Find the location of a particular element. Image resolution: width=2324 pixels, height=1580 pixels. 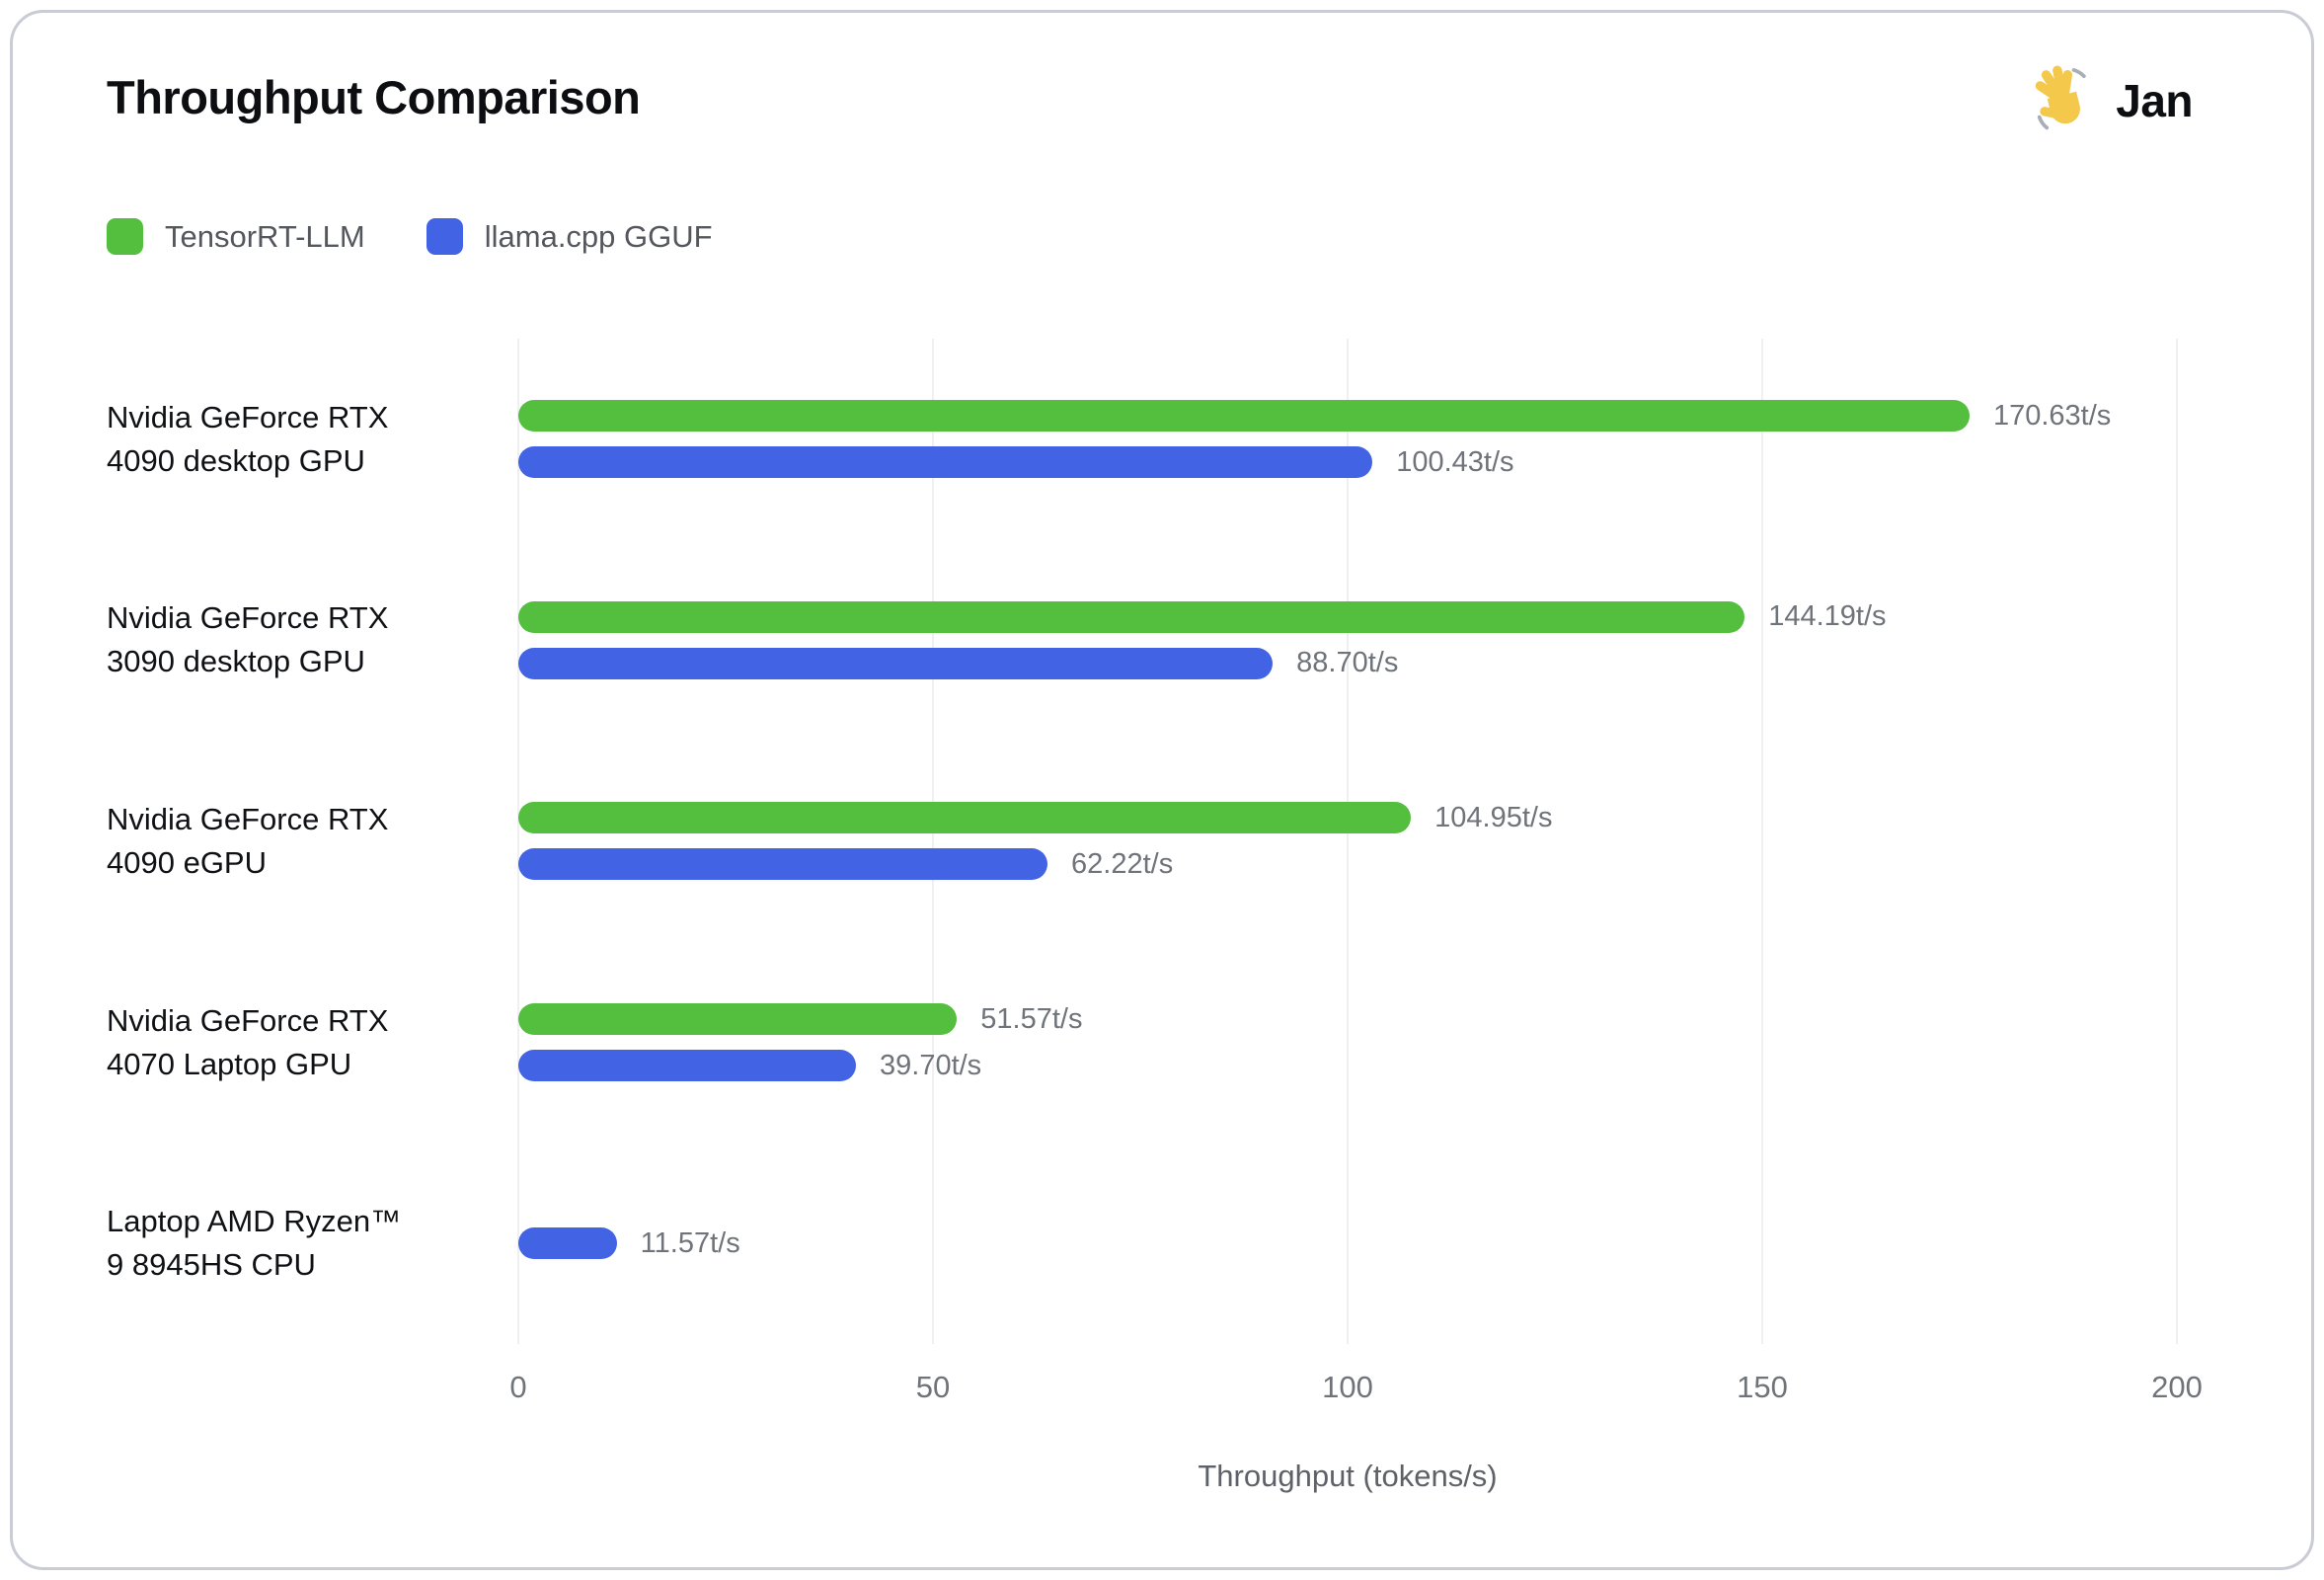

legend-item: llama.cpp GGUF is located at coordinates (569, 237).